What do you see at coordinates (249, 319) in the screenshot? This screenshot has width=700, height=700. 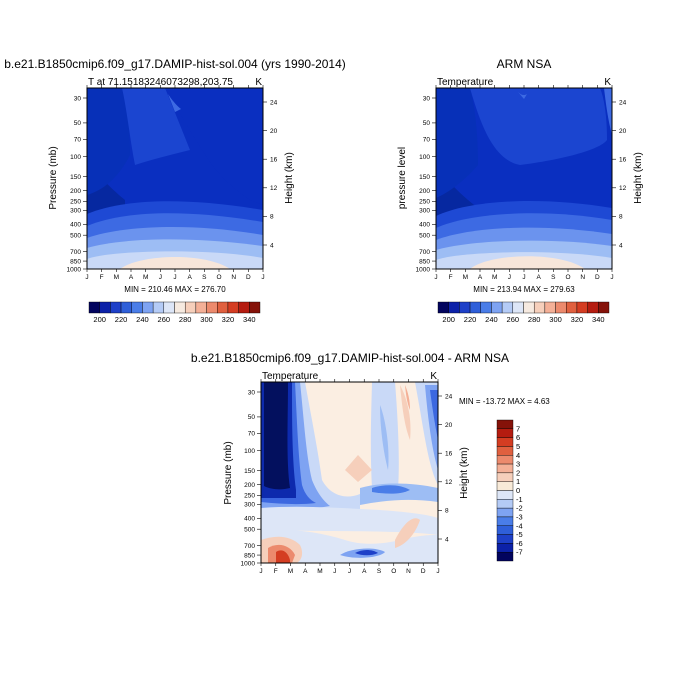 I see `colorbar-label: 340` at bounding box center [249, 319].